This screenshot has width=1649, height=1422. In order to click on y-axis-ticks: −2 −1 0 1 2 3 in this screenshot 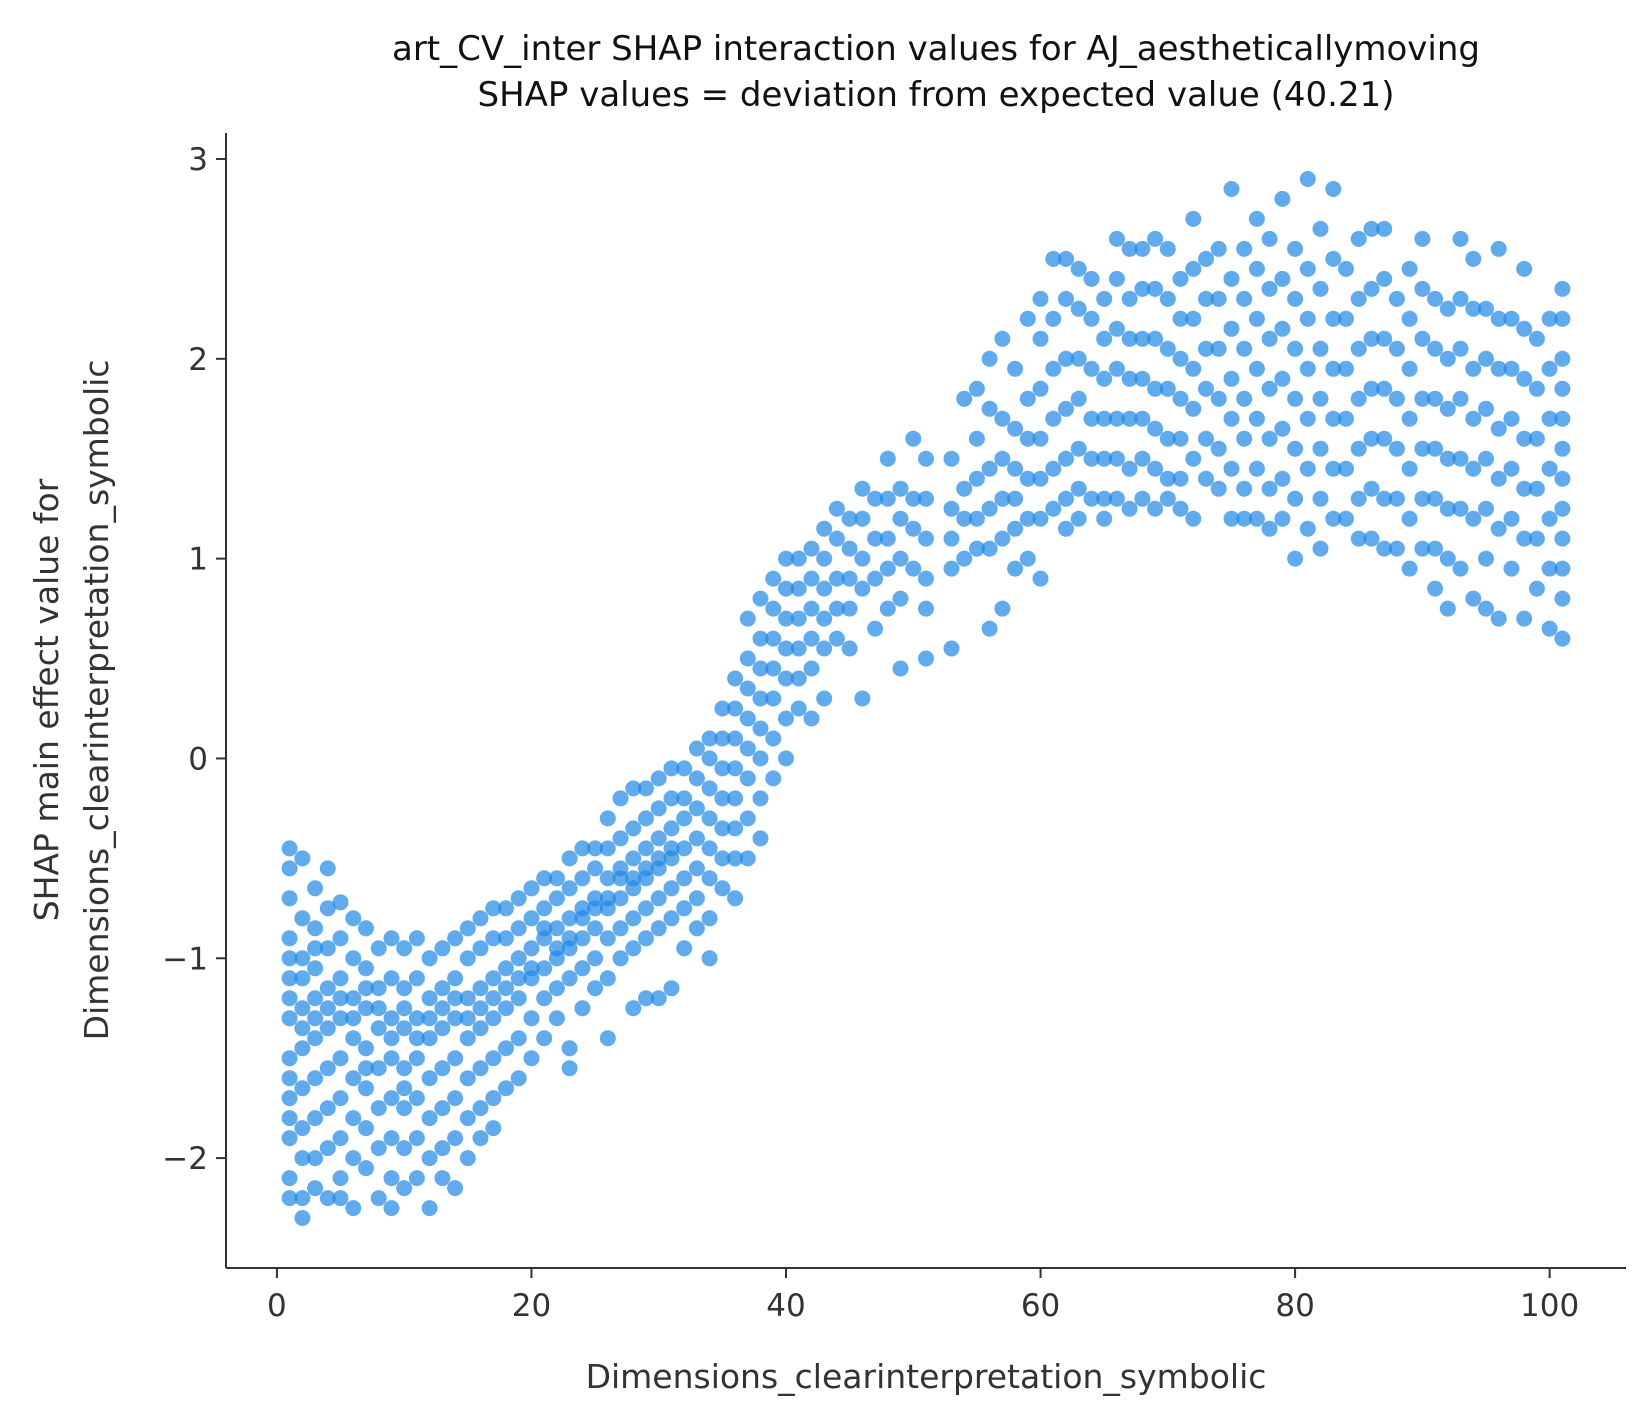, I will do `click(194, 659)`.